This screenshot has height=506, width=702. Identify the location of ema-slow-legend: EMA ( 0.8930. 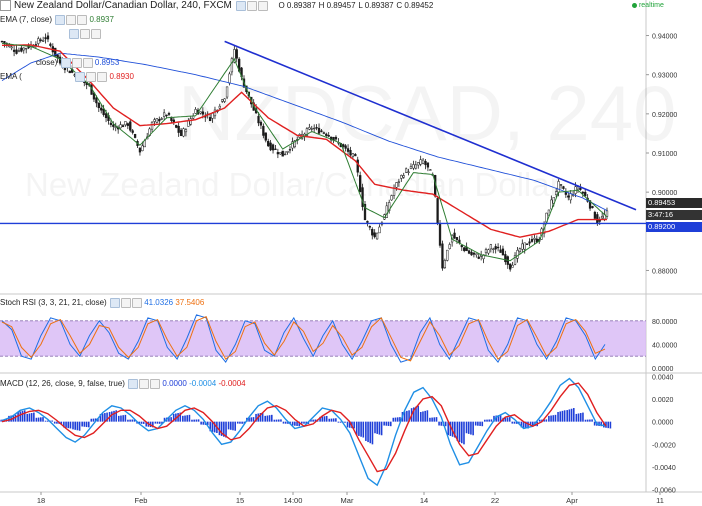
(67, 77).